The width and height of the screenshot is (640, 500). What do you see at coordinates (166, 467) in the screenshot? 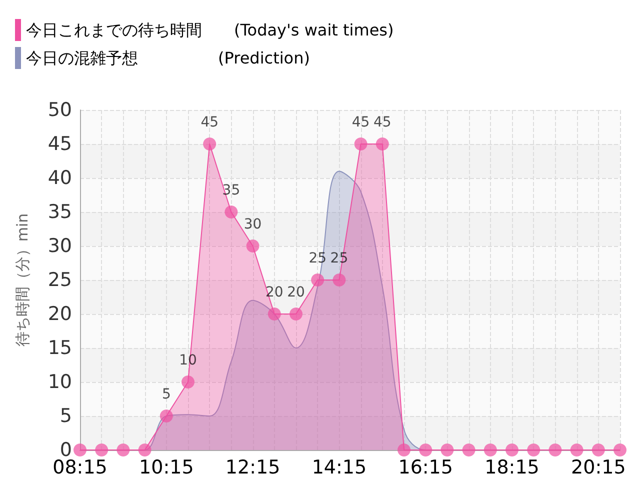
I see `x-tick-label: 10:15` at bounding box center [166, 467].